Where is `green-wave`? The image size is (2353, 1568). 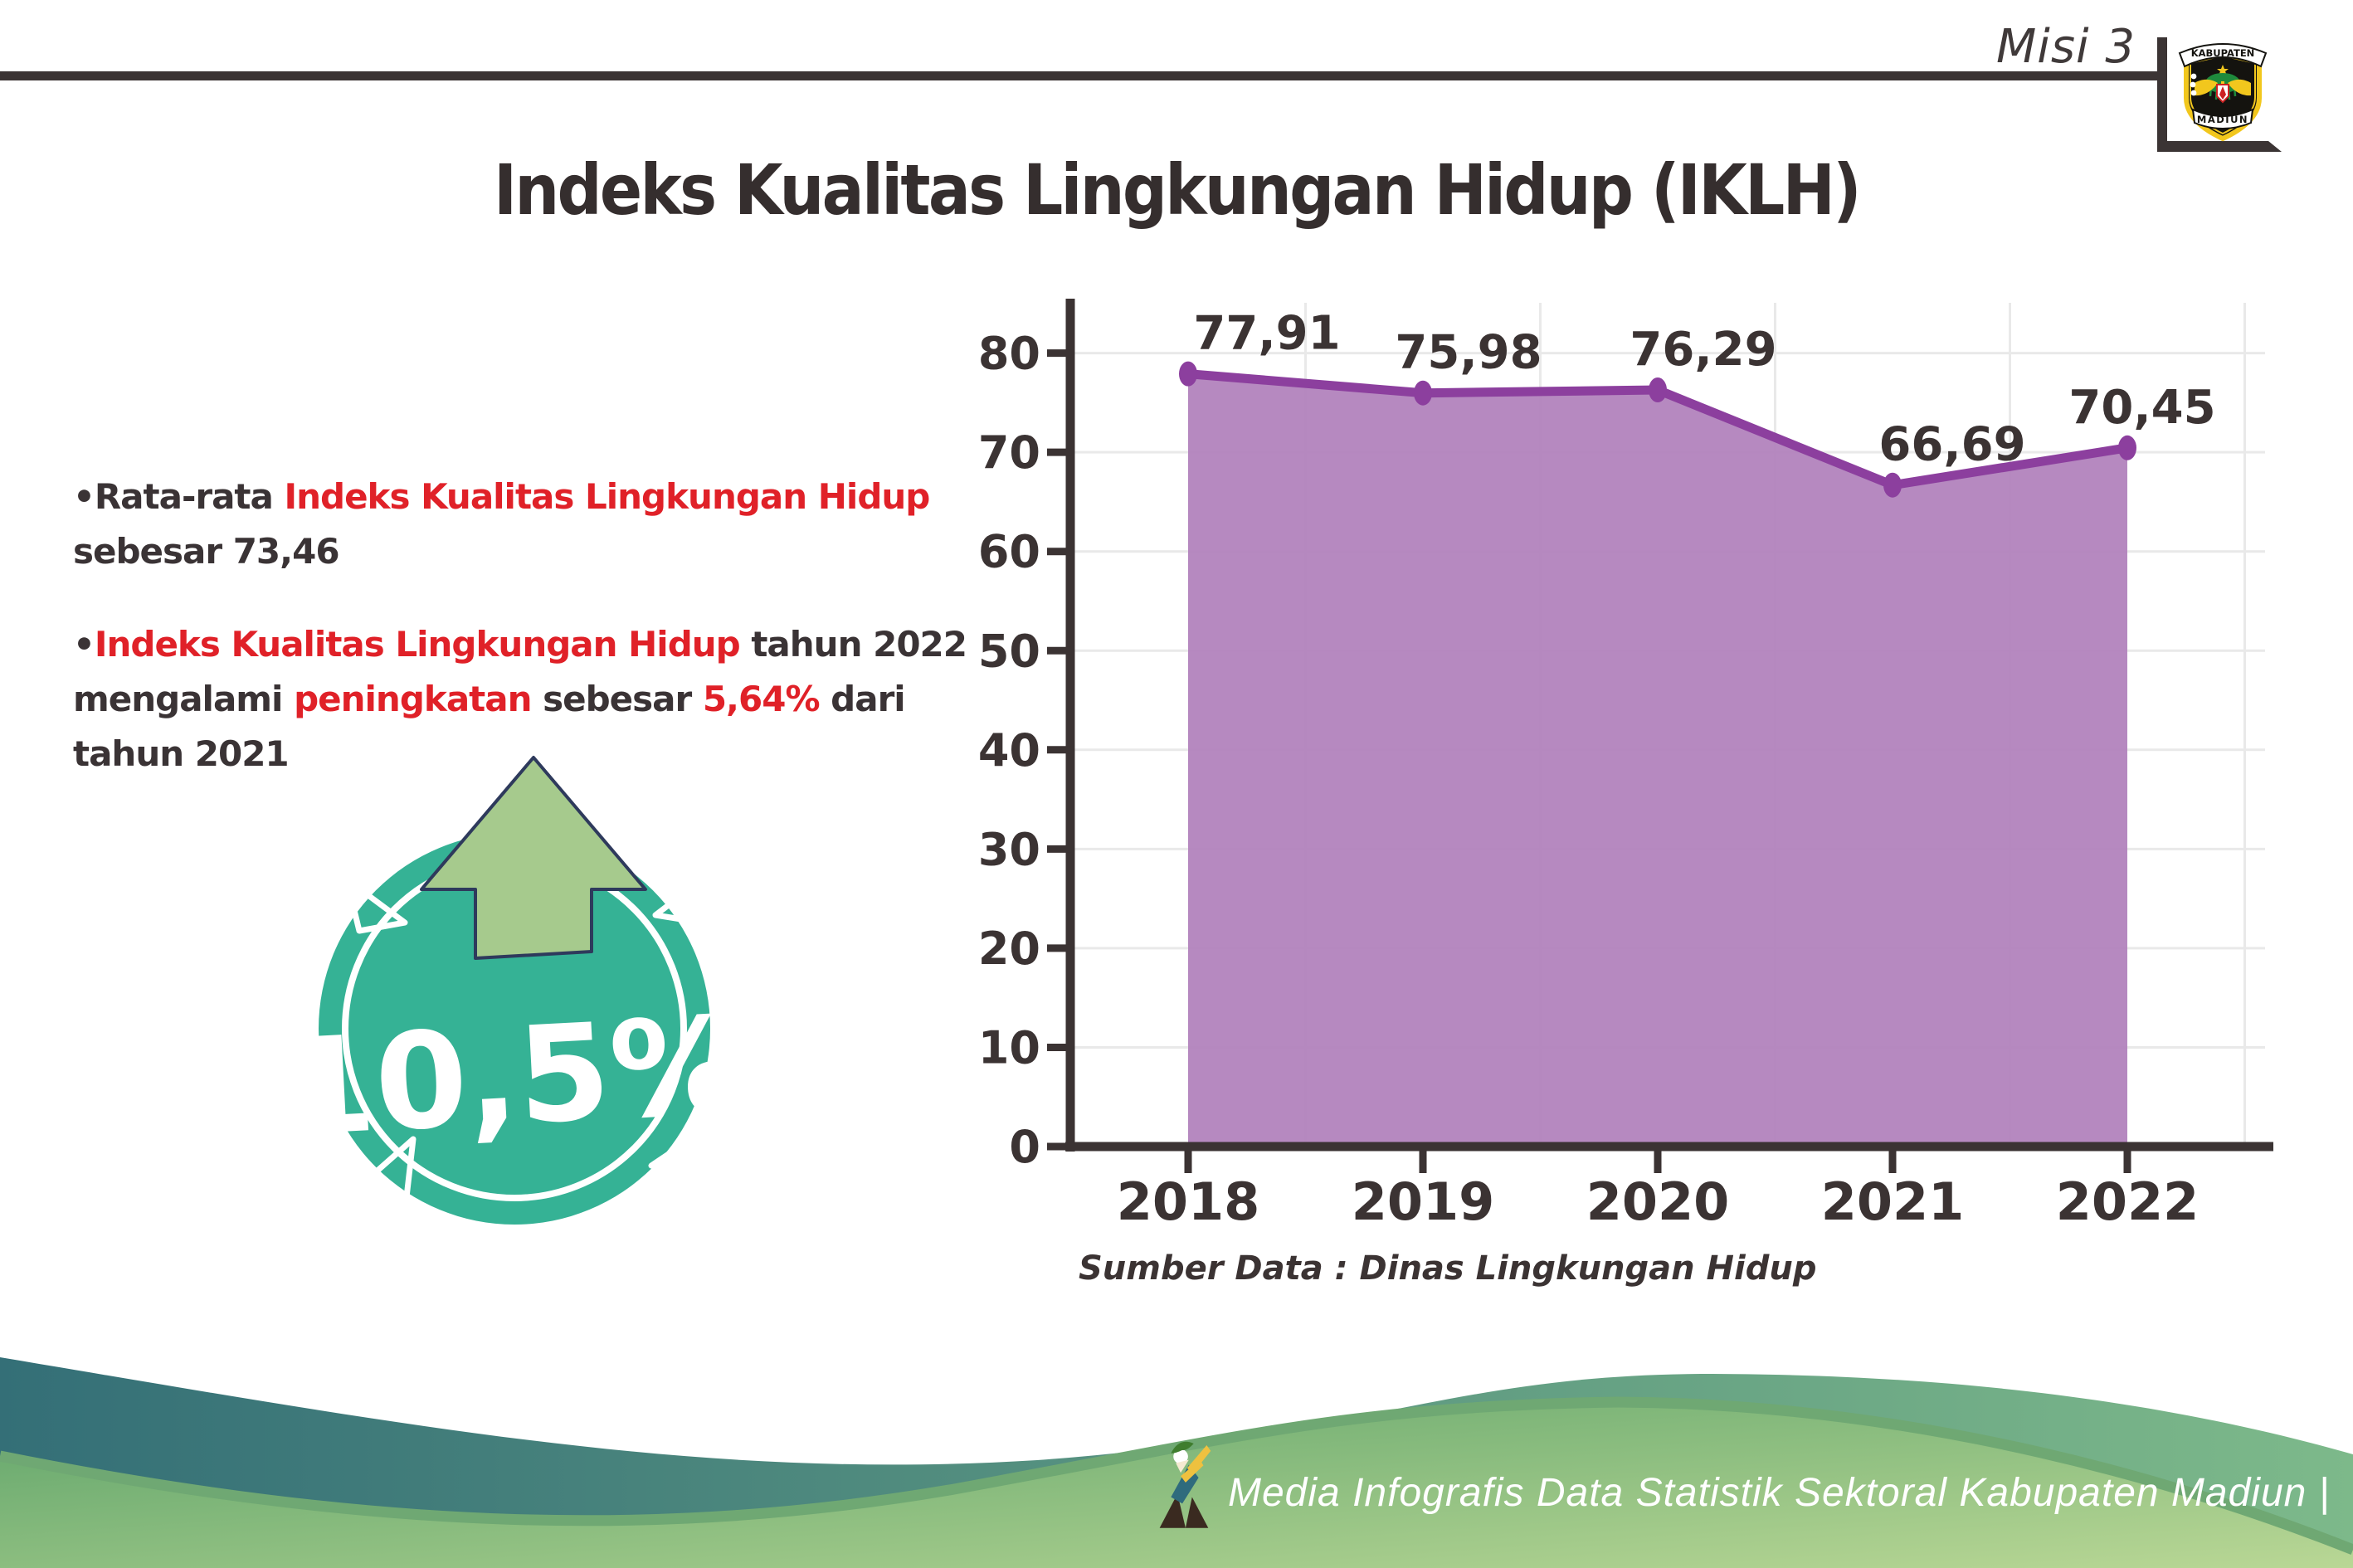 green-wave is located at coordinates (1176, 1485).